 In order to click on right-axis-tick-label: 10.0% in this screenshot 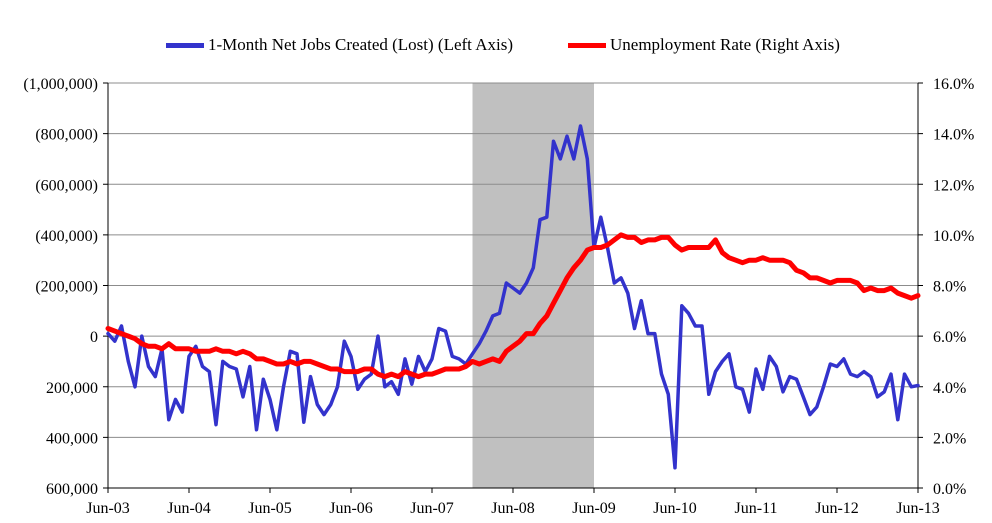, I will do `click(953, 236)`.